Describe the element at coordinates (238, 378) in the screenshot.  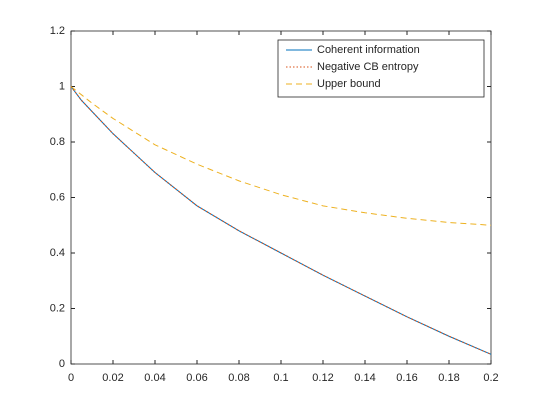
I see `x-tick-label: 0.08` at that location.